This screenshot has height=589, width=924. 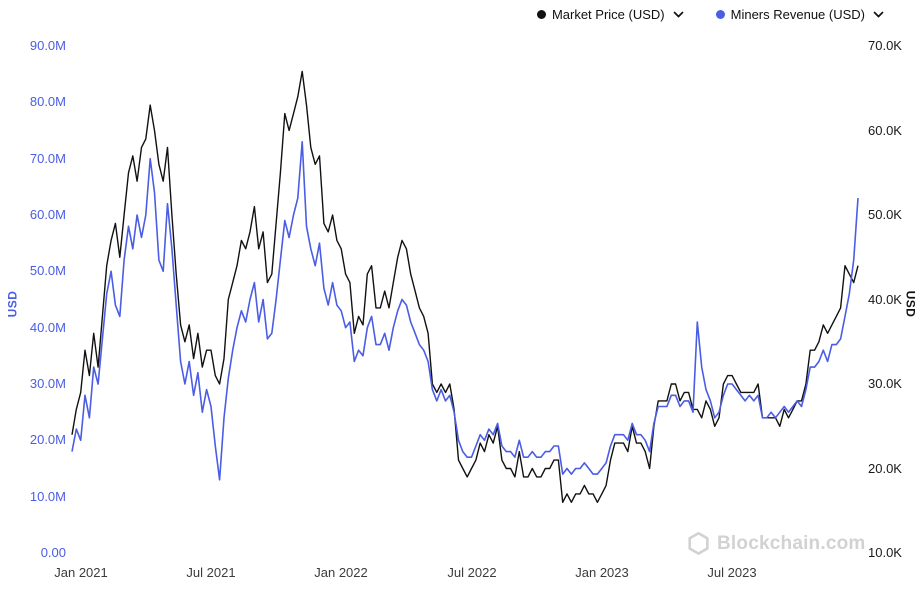 What do you see at coordinates (602, 572) in the screenshot?
I see `x-axis-tick: Jan 2023` at bounding box center [602, 572].